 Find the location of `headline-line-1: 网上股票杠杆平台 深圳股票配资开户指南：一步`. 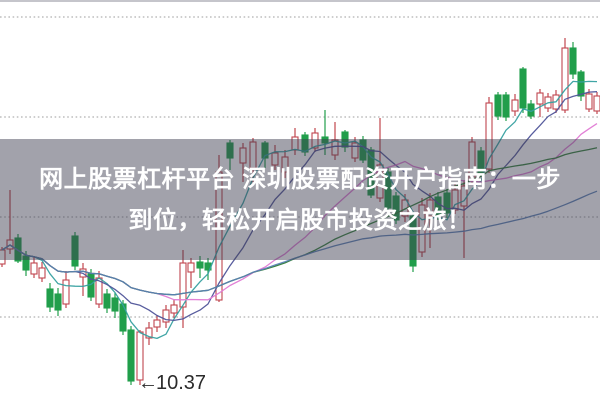

headline-line-1: 网上股票杠杆平台 深圳股票配资开户指南：一步 is located at coordinates (300, 179).